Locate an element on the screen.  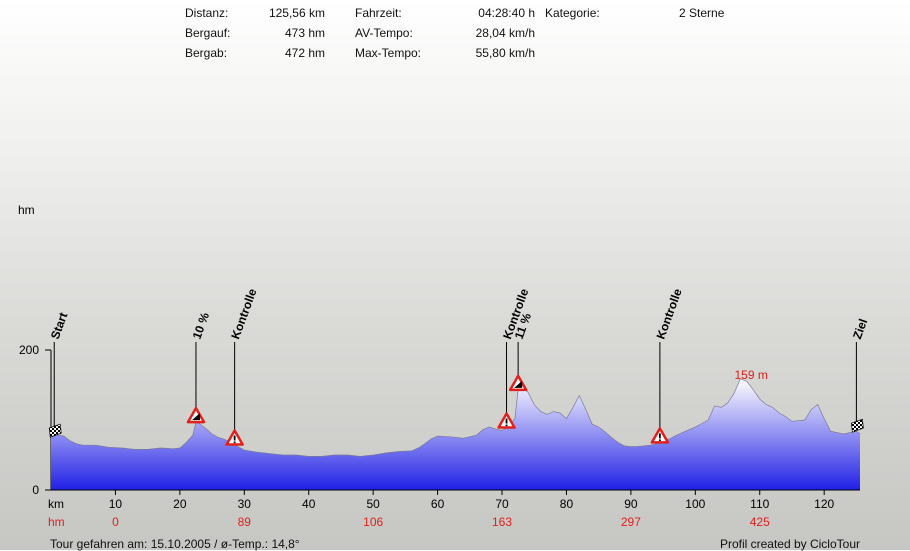
x-tick-label: 80 is located at coordinates (567, 504).